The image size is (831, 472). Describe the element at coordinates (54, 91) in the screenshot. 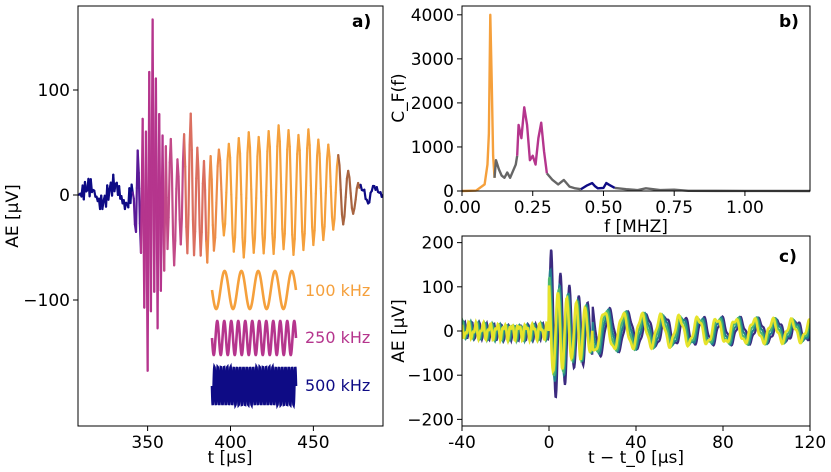

I see `panel-a-ytick-label: 100` at that location.